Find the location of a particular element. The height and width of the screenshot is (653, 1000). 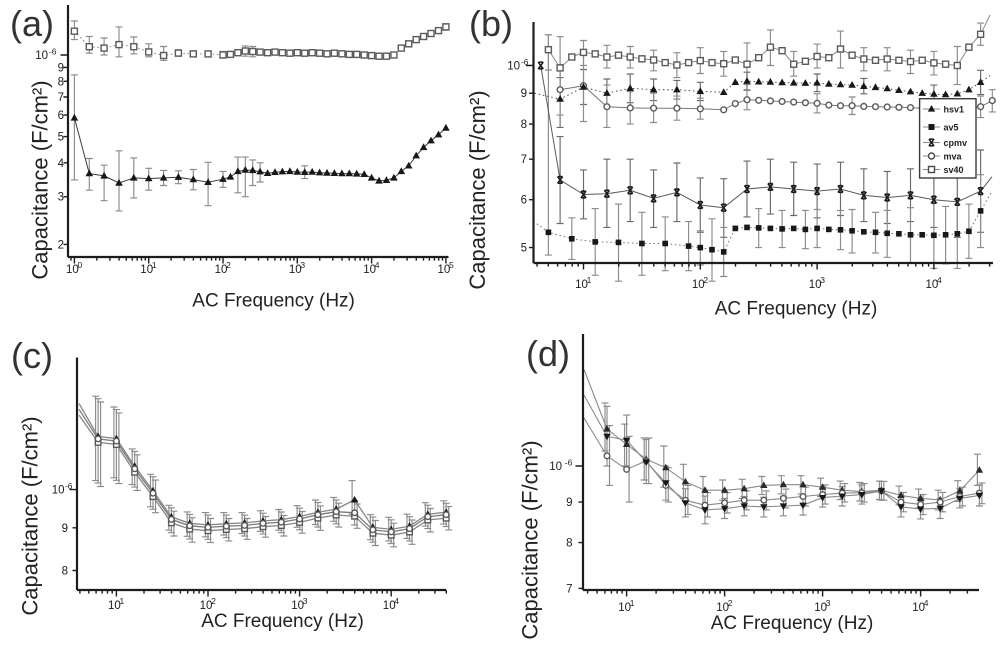

svg-text: sv40 is located at coordinates (954, 170).